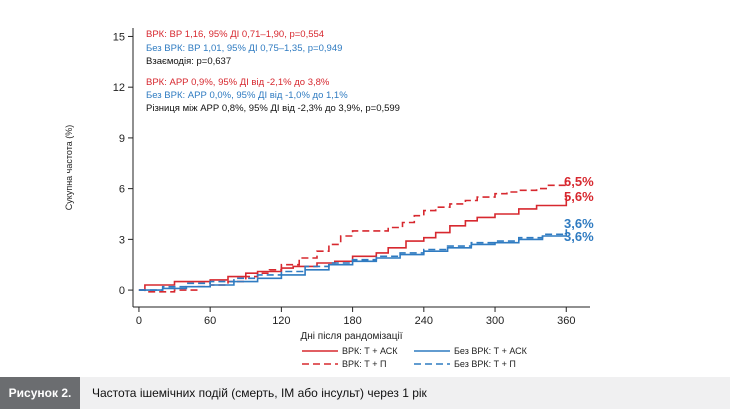 This screenshot has height=409, width=730. Describe the element at coordinates (235, 34) in the screenshot. I see `annotation-text: ВРК: ВР 1,16, 95% ДІ 0,71–1,90, p=0,554` at that location.